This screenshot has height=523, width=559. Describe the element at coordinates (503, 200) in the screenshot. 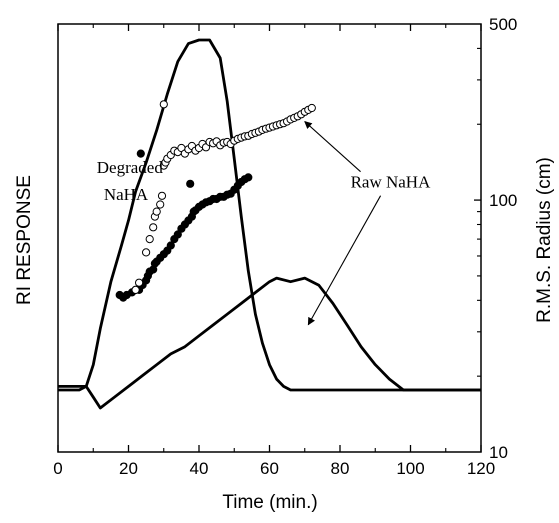

I see `y-right-tick-label: 100` at that location.